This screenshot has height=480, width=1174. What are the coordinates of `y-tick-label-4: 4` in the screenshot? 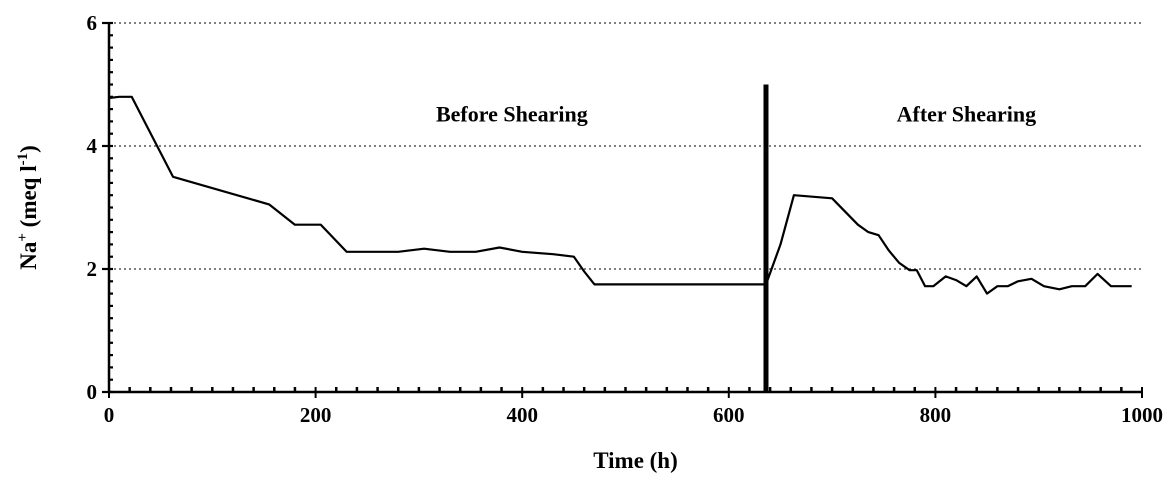 It's located at (92, 146).